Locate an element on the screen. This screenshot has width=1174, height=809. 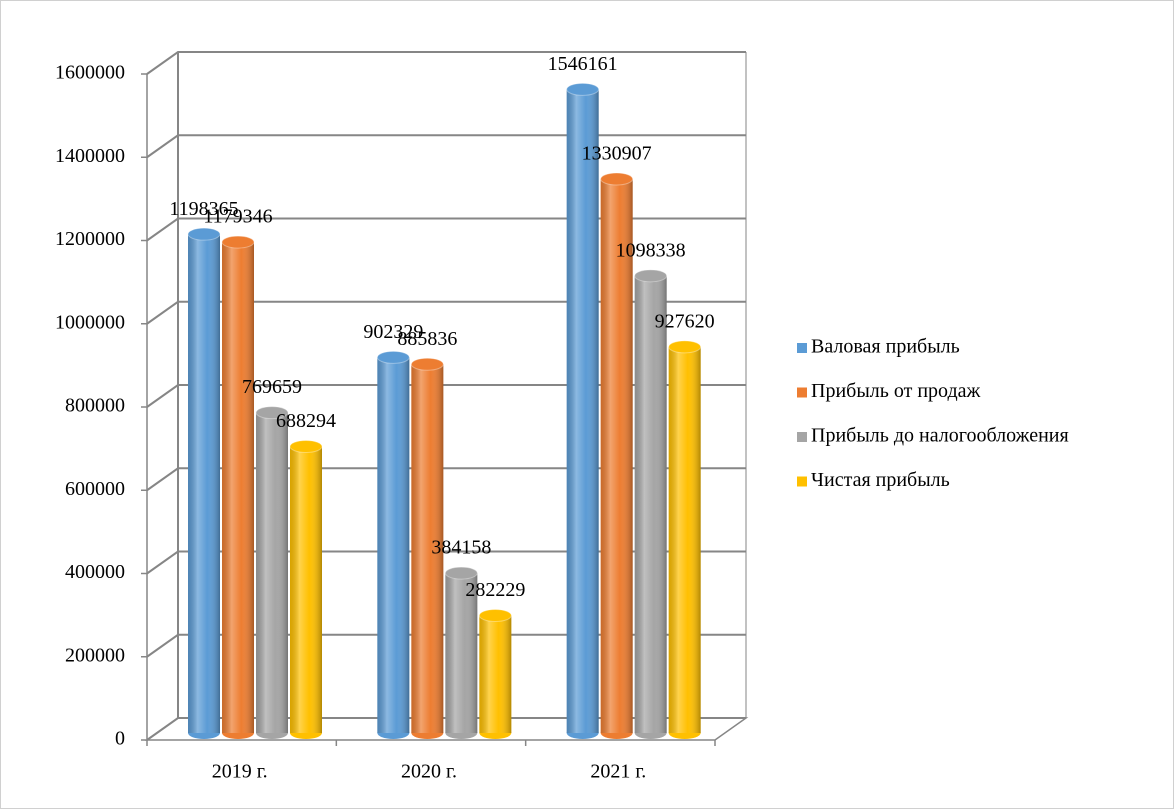
data-label: 282229 is located at coordinates (495, 590).